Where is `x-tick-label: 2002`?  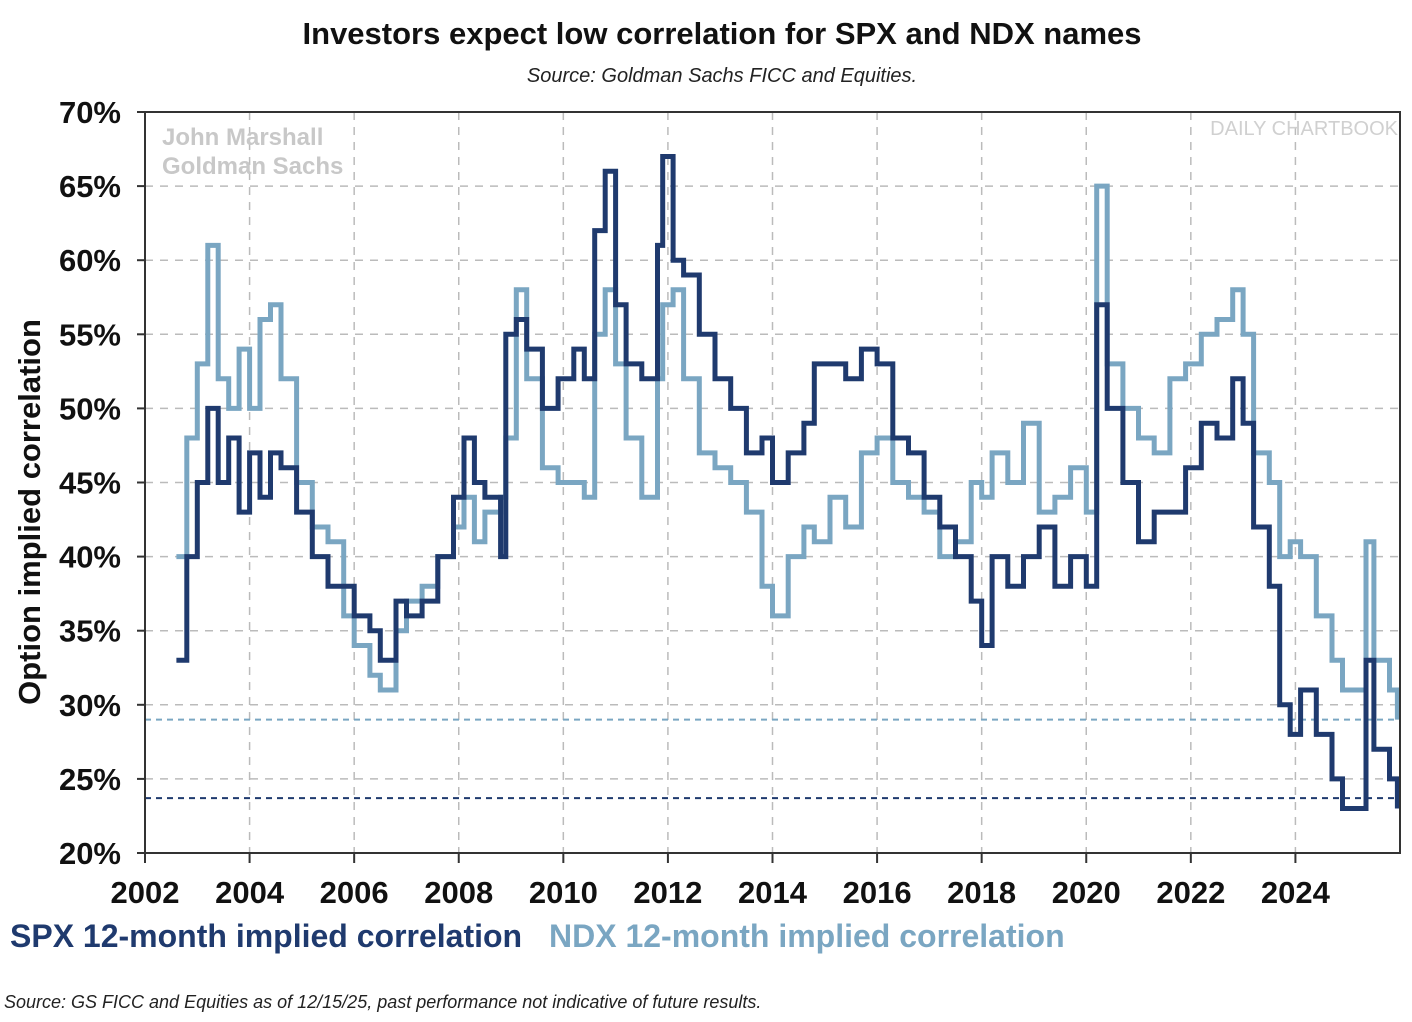 x-tick-label: 2002 is located at coordinates (145, 892).